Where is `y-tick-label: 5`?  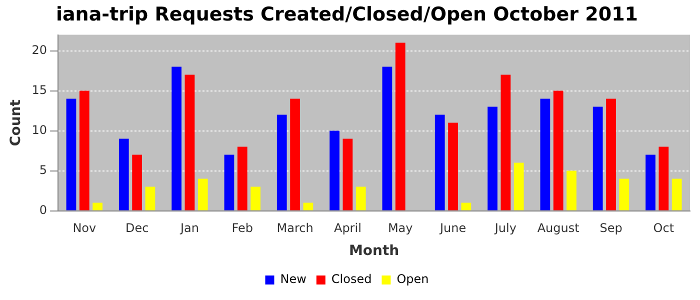
y-tick-label: 5 is located at coordinates (43, 169).